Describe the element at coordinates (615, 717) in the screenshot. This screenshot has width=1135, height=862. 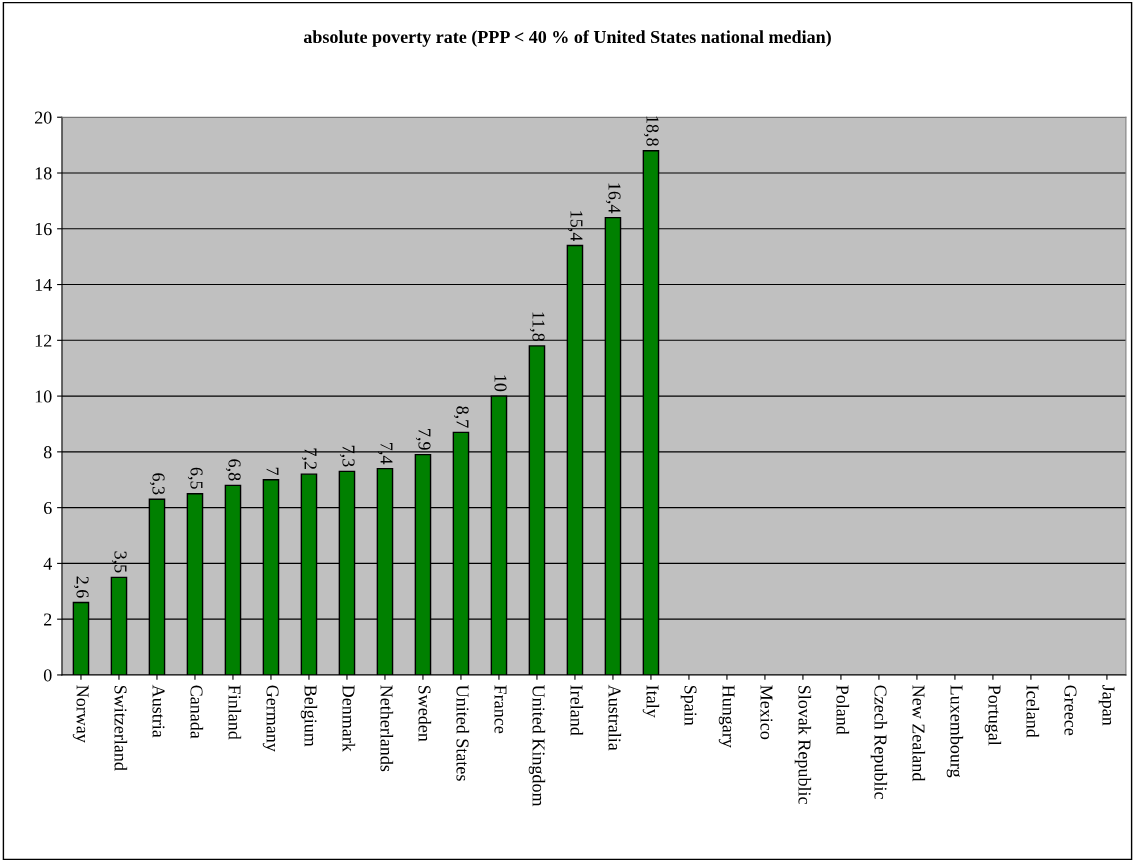
I see `x-tick-label: Australia` at that location.